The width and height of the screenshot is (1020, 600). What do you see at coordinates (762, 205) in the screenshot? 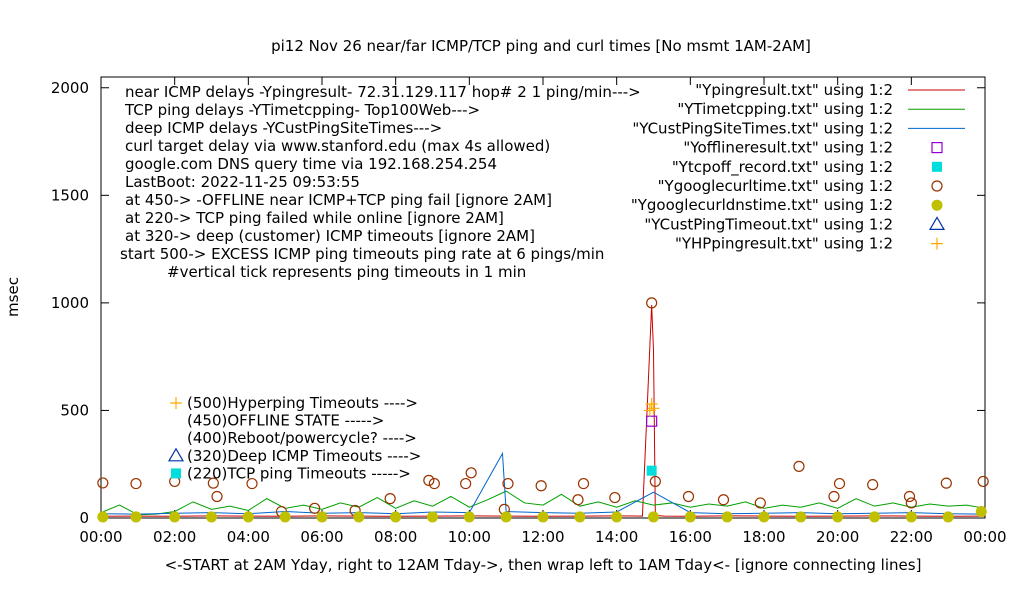
I see `legend-label: "Ygooglecurldnstime.txt" using 1:2` at bounding box center [762, 205].